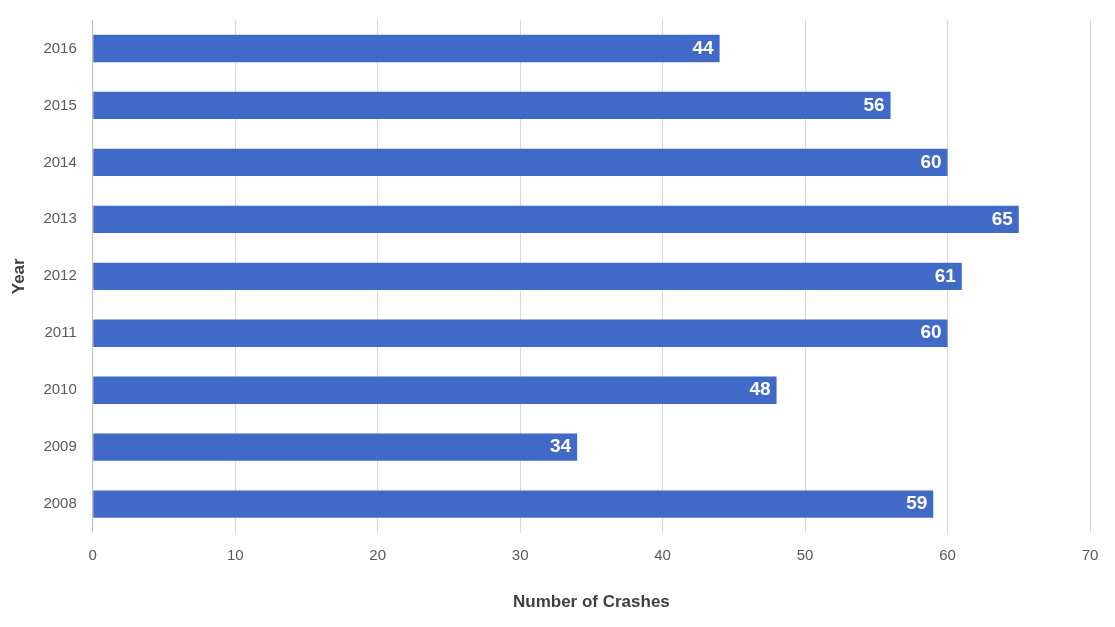 Image resolution: width=1115 pixels, height=627 pixels. What do you see at coordinates (60, 332) in the screenshot?
I see `y-tick-label: 2011` at bounding box center [60, 332].